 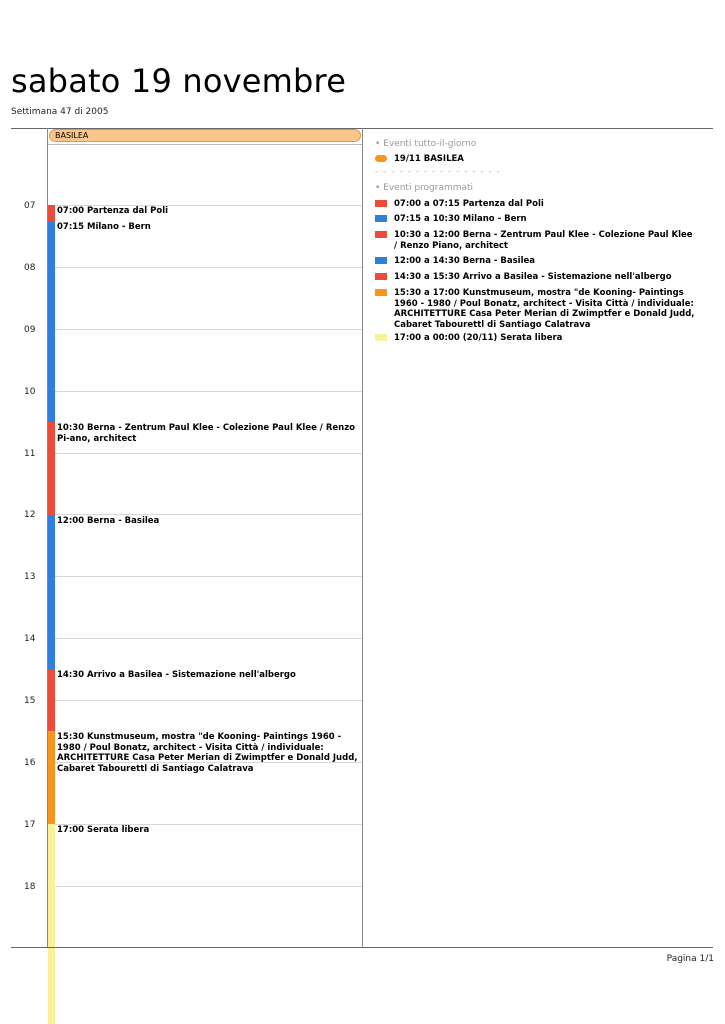 I want to click on event-bar-milano-bern, so click(x=51, y=321).